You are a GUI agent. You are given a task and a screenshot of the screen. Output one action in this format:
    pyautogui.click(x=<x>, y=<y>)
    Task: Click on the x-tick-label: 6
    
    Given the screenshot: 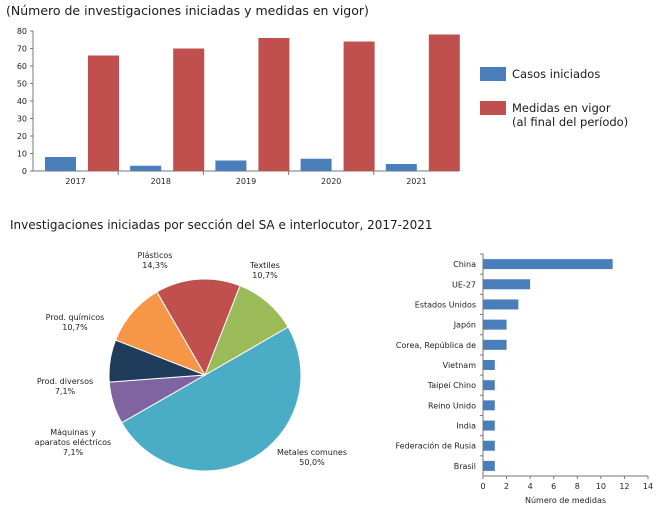 What is the action you would take?
    pyautogui.click(x=553, y=486)
    